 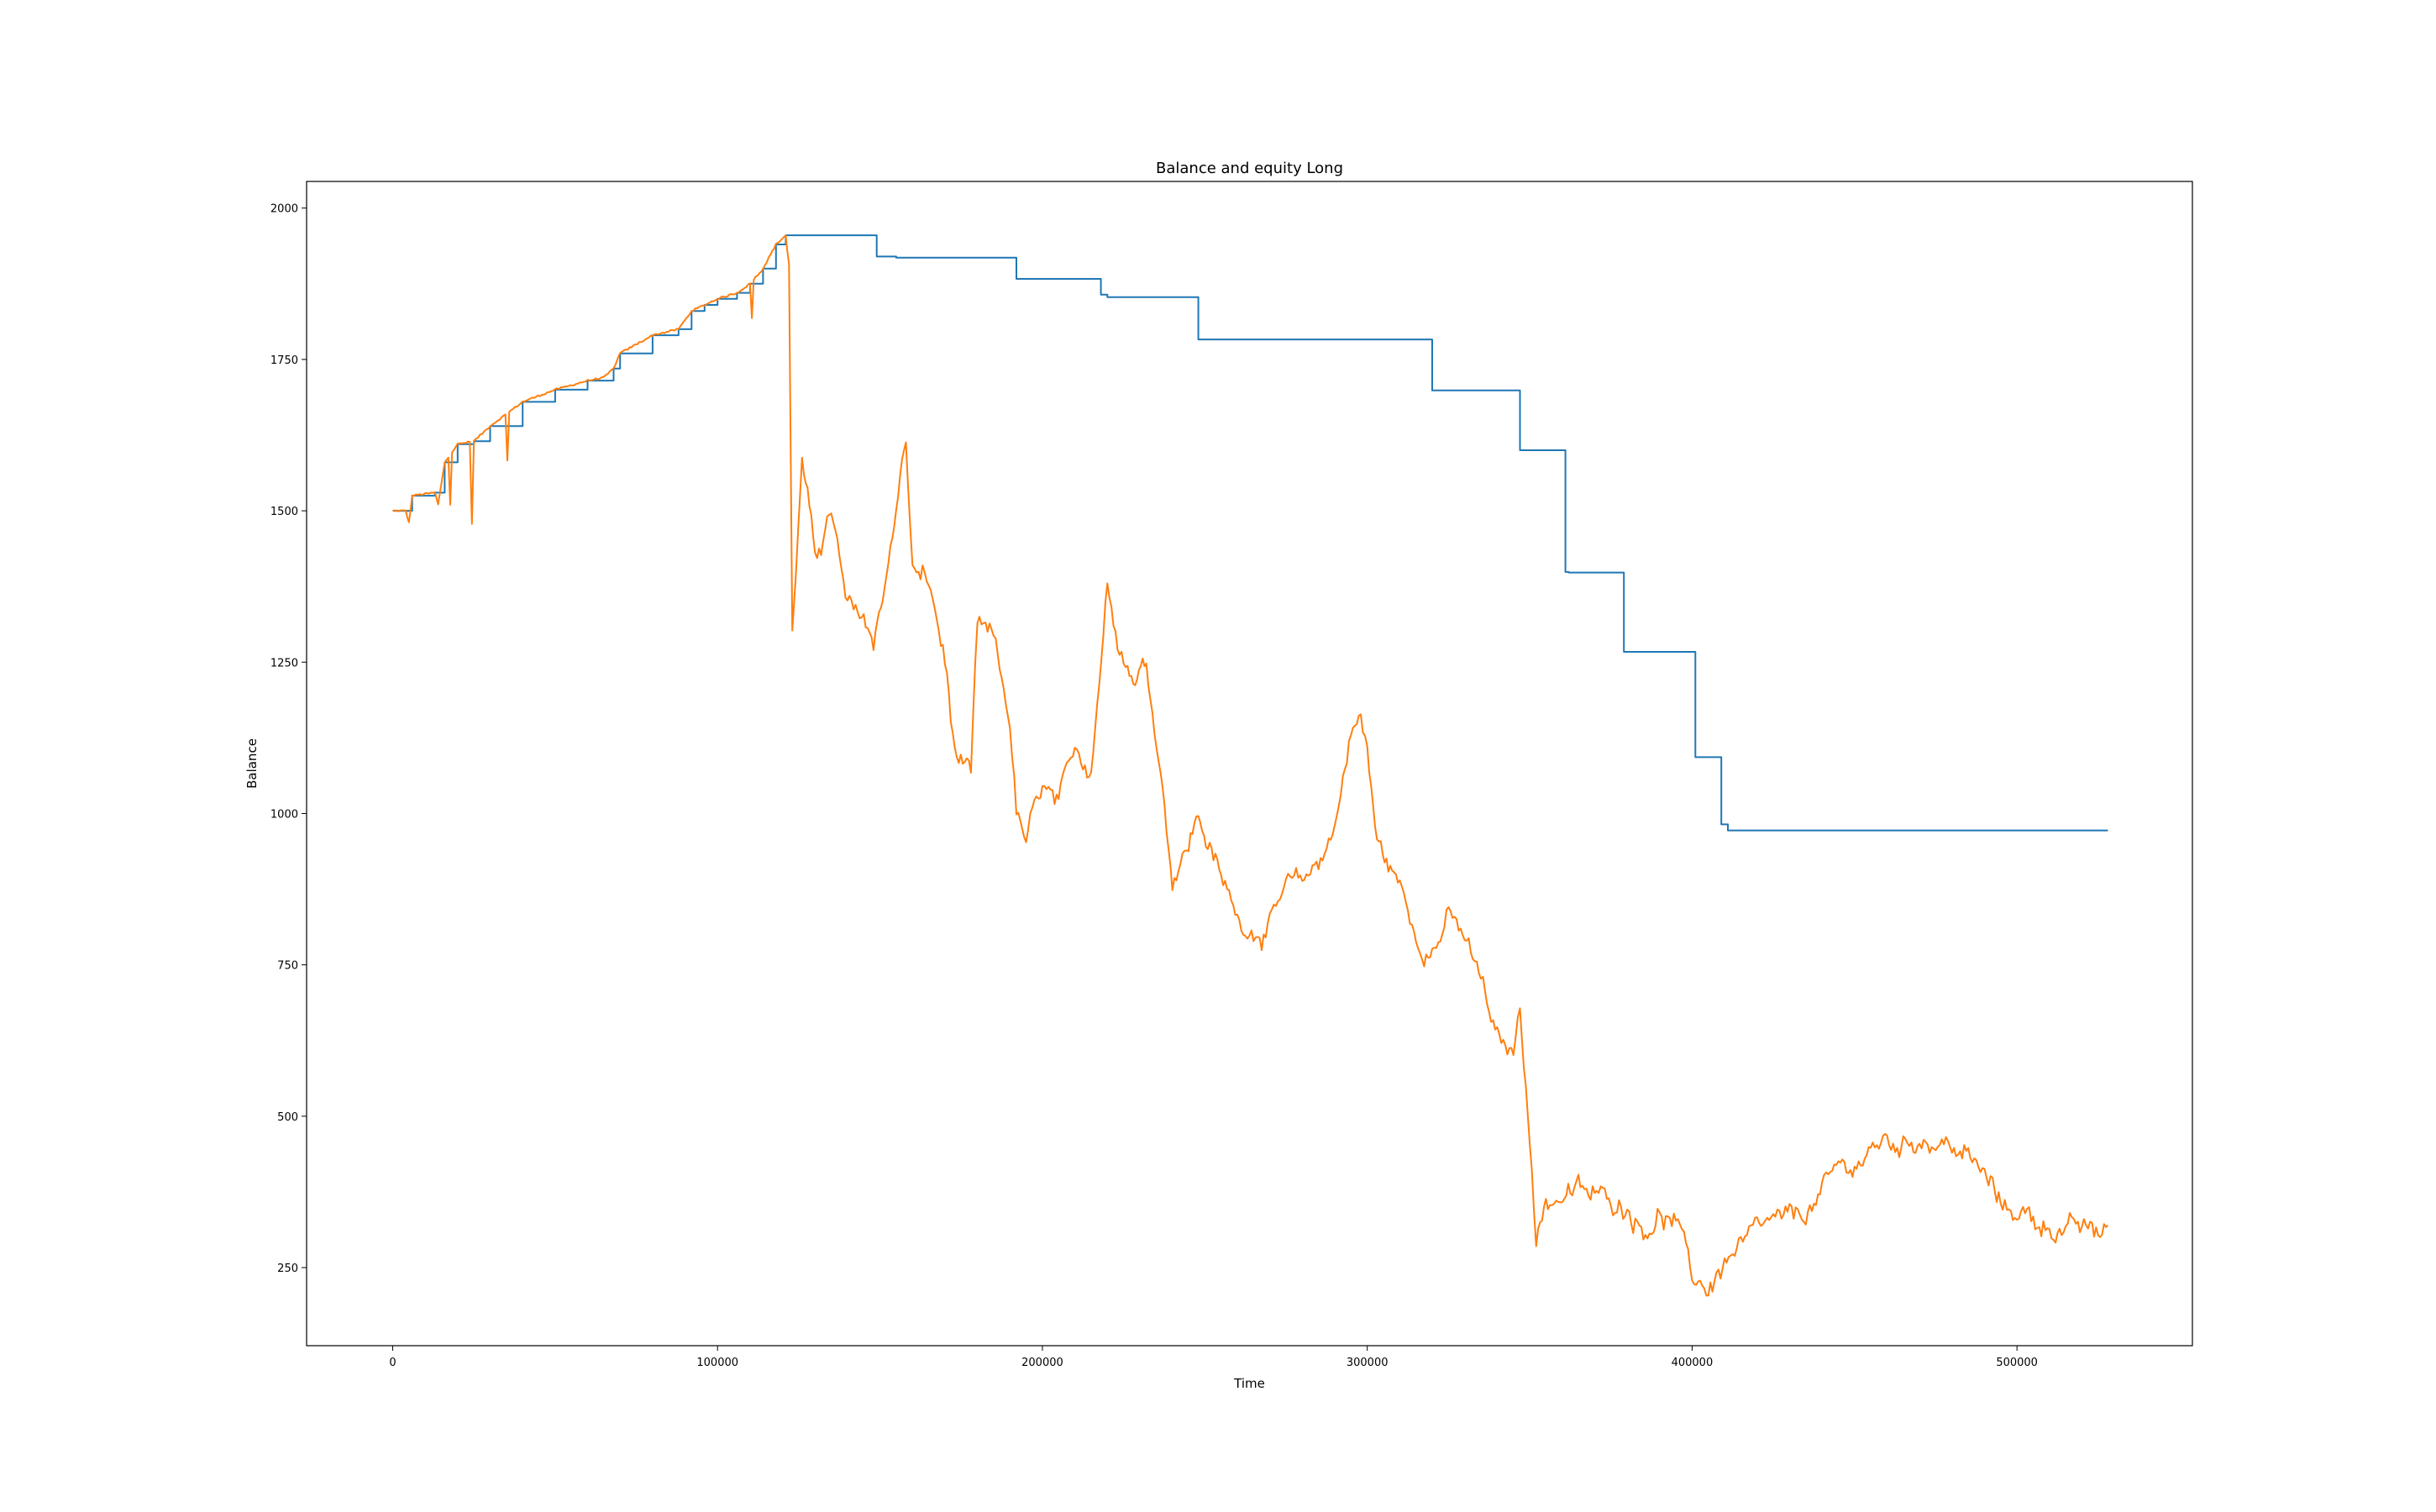 I want to click on x-tick-label: 0, so click(x=392, y=1363).